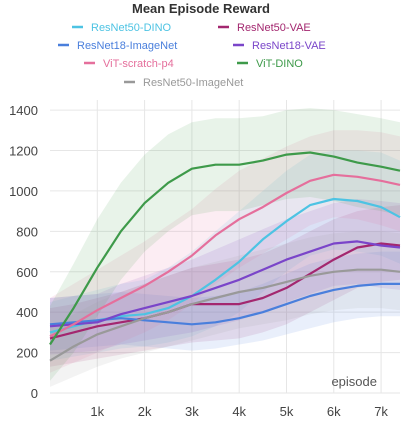 The height and width of the screenshot is (423, 403). I want to click on legend-label: ResNet18-VAE, so click(289, 46).